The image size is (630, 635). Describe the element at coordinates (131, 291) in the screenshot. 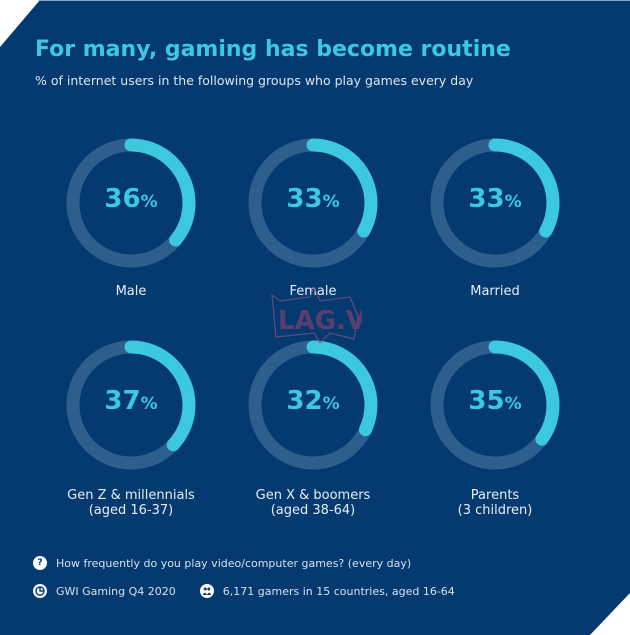

I see `category-label: Male` at that location.